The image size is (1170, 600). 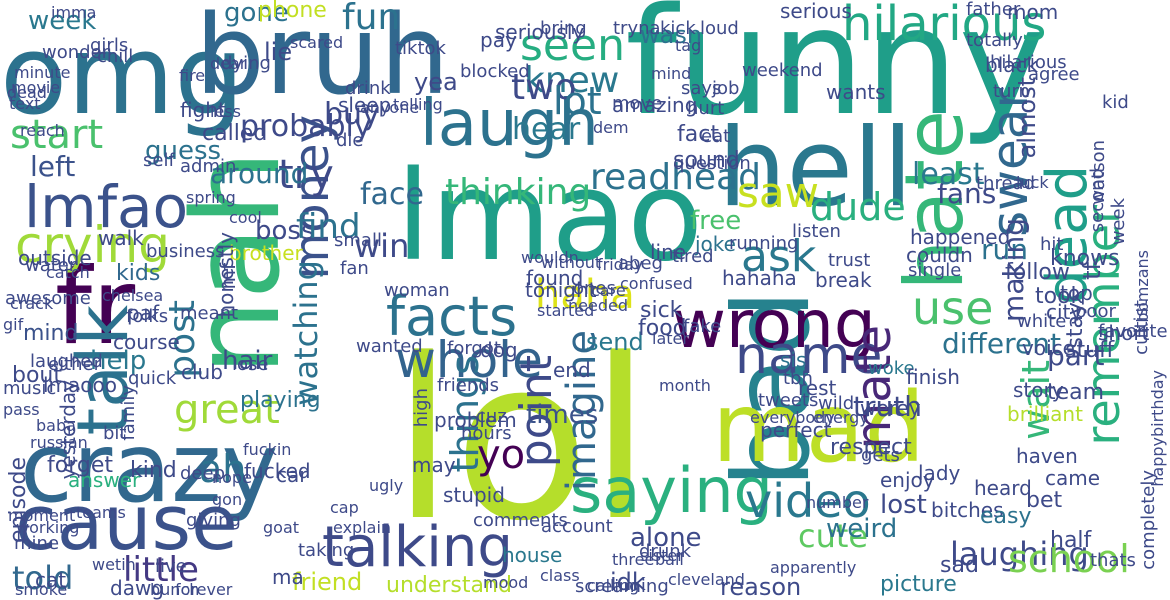 I want to click on cloud-word: phone, so click(x=292, y=11).